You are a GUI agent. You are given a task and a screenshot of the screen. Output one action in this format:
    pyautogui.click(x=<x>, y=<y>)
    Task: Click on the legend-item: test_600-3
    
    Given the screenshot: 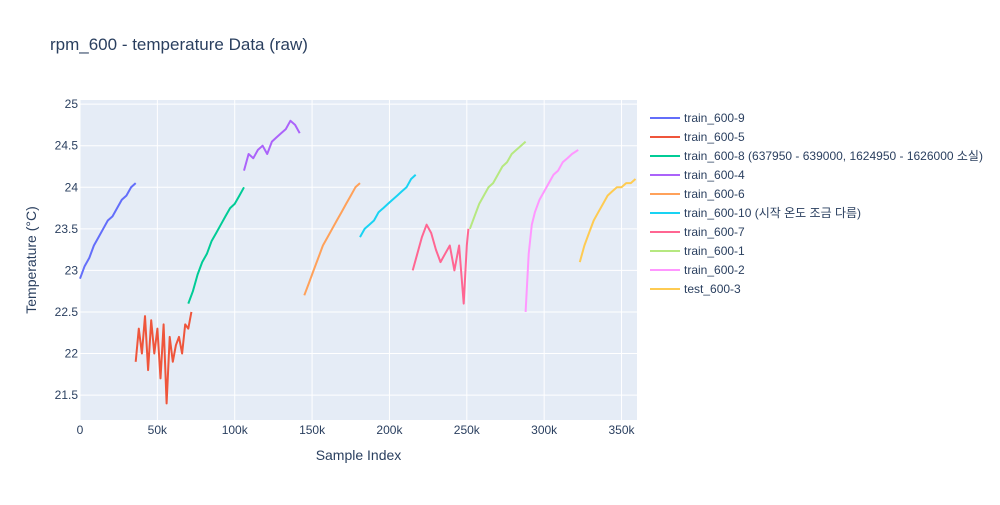 What is the action you would take?
    pyautogui.click(x=695, y=289)
    